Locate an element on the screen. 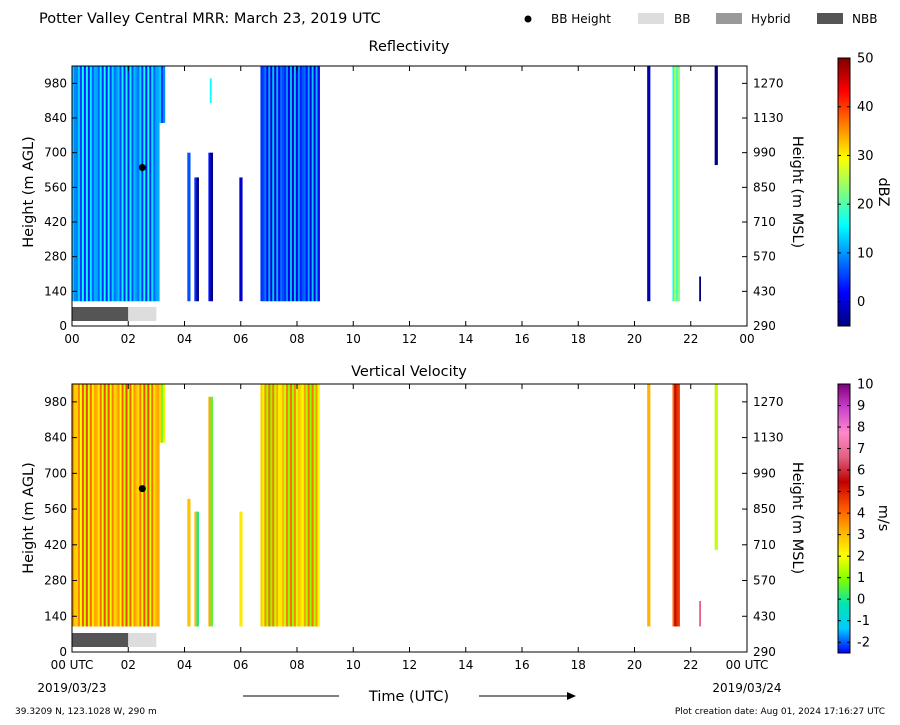  x-tick-label: 16 is located at coordinates (521, 665).